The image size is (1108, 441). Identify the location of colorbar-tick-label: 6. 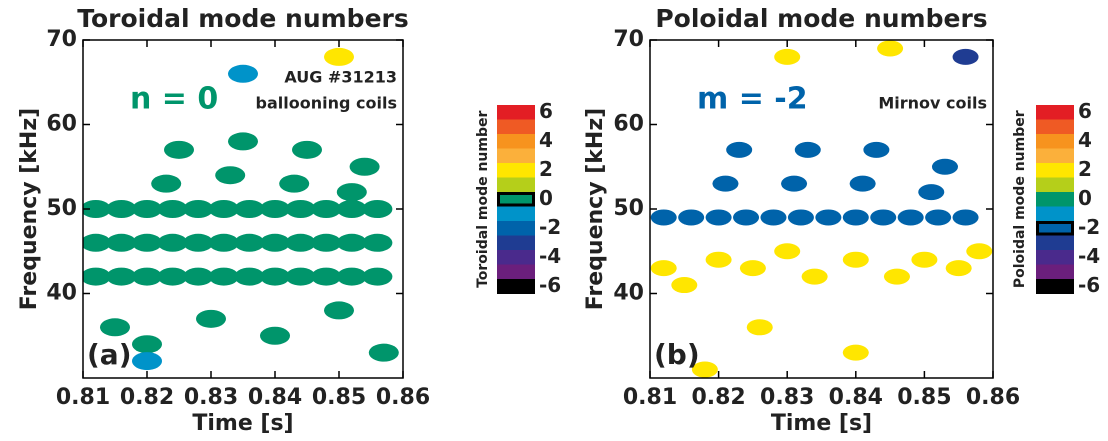
(546, 111).